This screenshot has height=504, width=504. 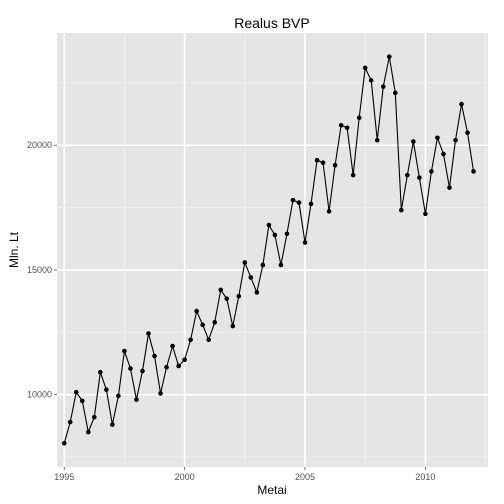 I want to click on x-tick-label: 2000, so click(x=185, y=477).